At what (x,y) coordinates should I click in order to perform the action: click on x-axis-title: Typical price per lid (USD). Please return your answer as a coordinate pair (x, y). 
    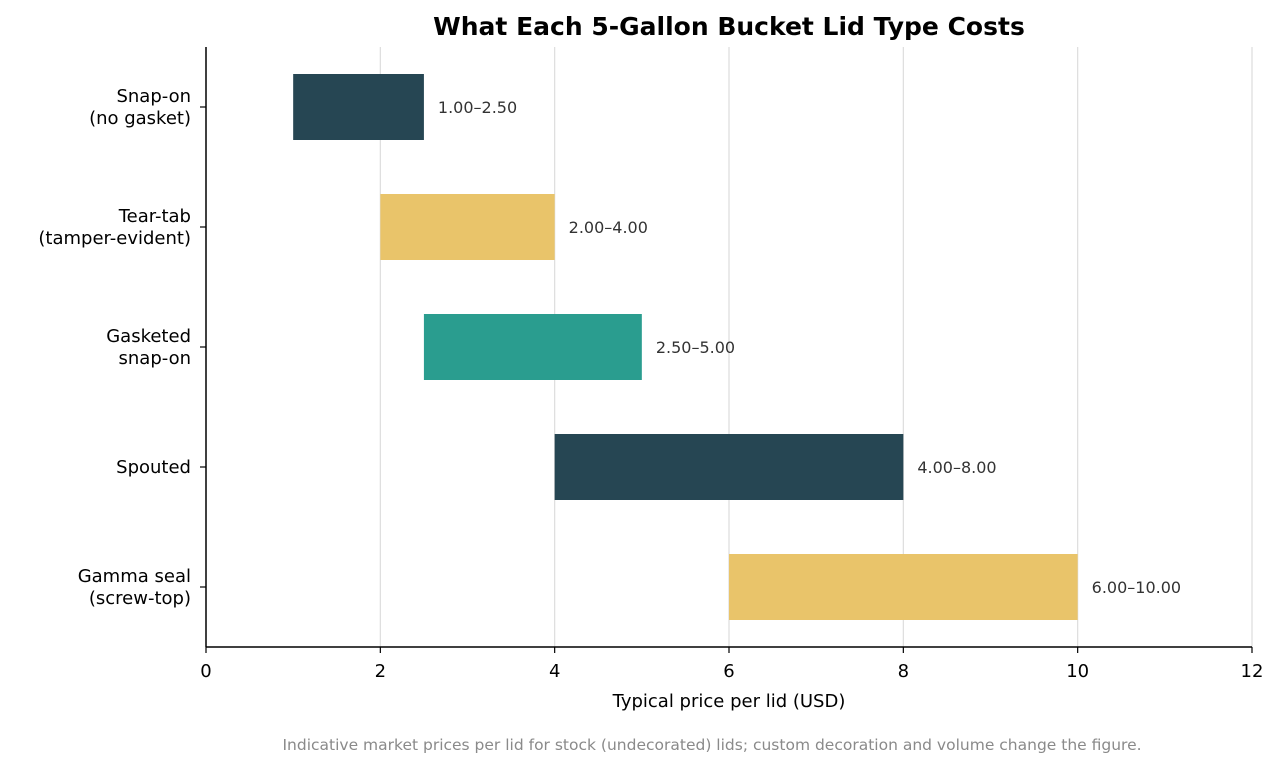
    Looking at the image, I should click on (729, 701).